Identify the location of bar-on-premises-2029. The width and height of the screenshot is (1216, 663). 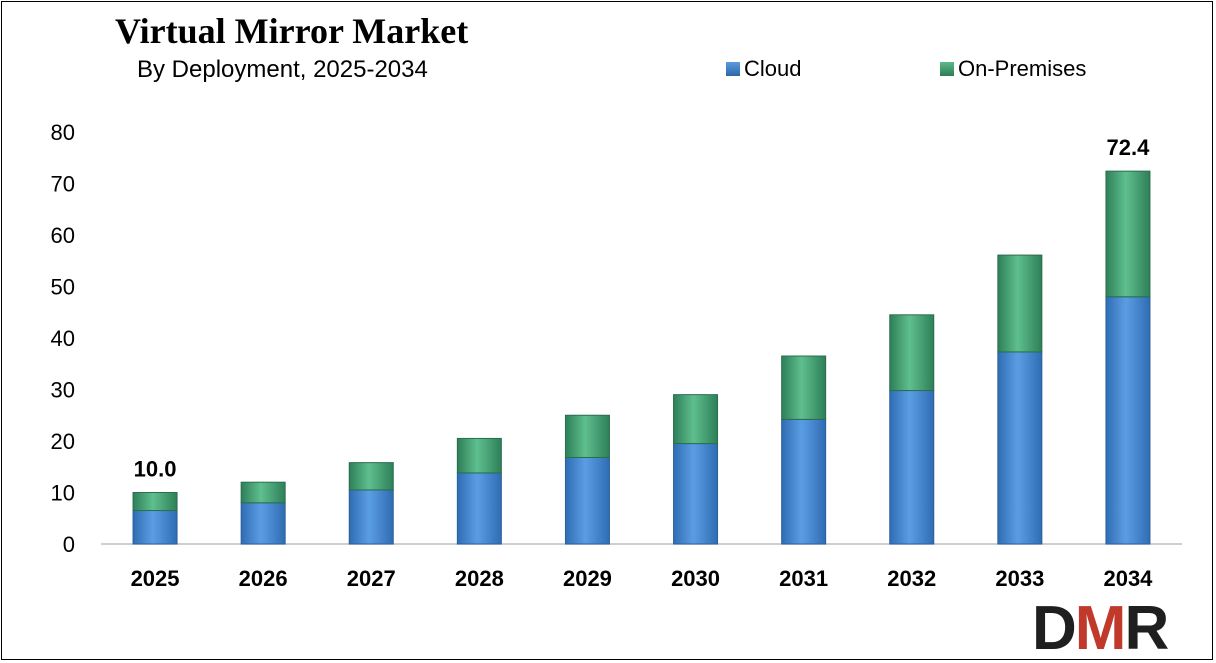
(587, 436).